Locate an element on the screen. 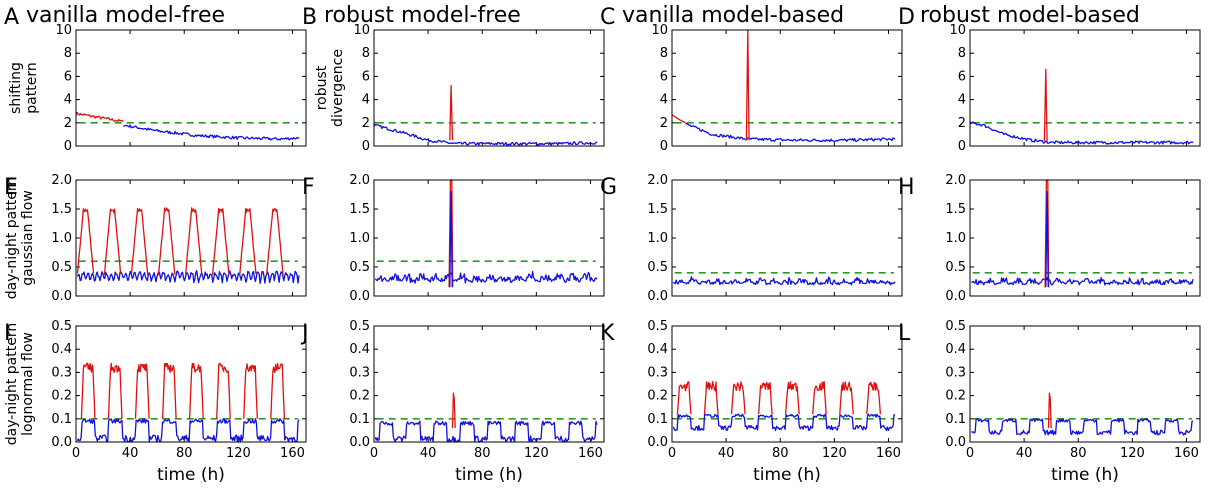  ytick-label: 0.3 is located at coordinates (359, 372).